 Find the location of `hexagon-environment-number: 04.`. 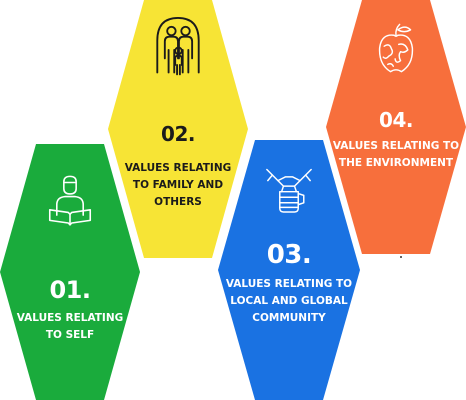

hexagon-environment-number: 04. is located at coordinates (396, 120).